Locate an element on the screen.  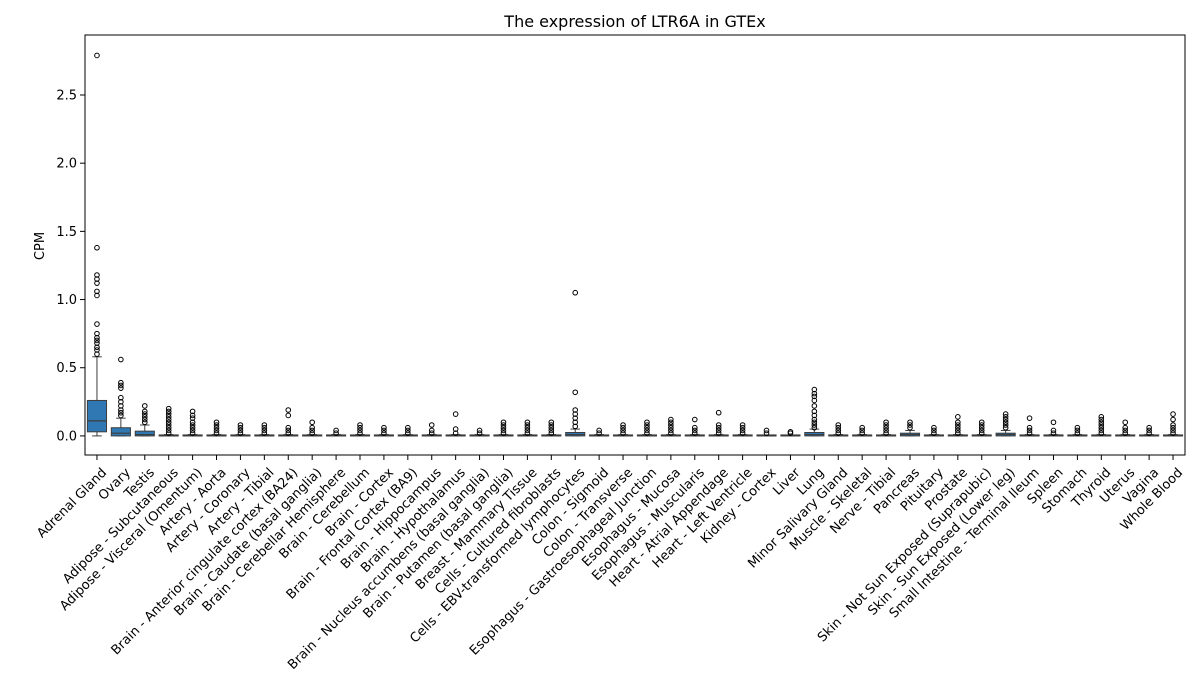
y-tick-label: 1.5 is located at coordinates (66, 232).